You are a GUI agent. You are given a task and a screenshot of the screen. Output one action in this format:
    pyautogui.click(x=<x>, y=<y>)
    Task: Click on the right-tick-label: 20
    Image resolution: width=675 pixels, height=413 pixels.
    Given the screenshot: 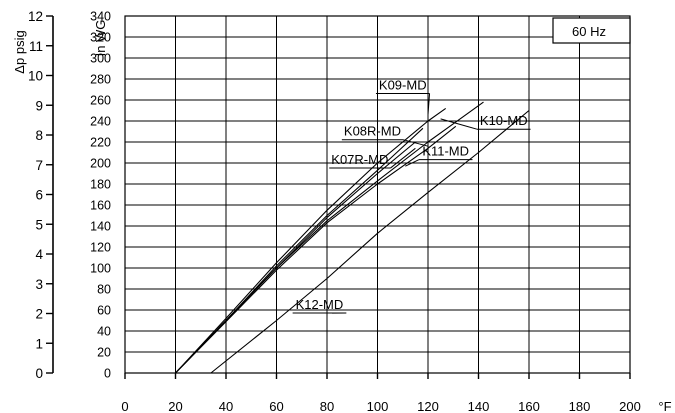 What is the action you would take?
    pyautogui.click(x=104, y=353)
    